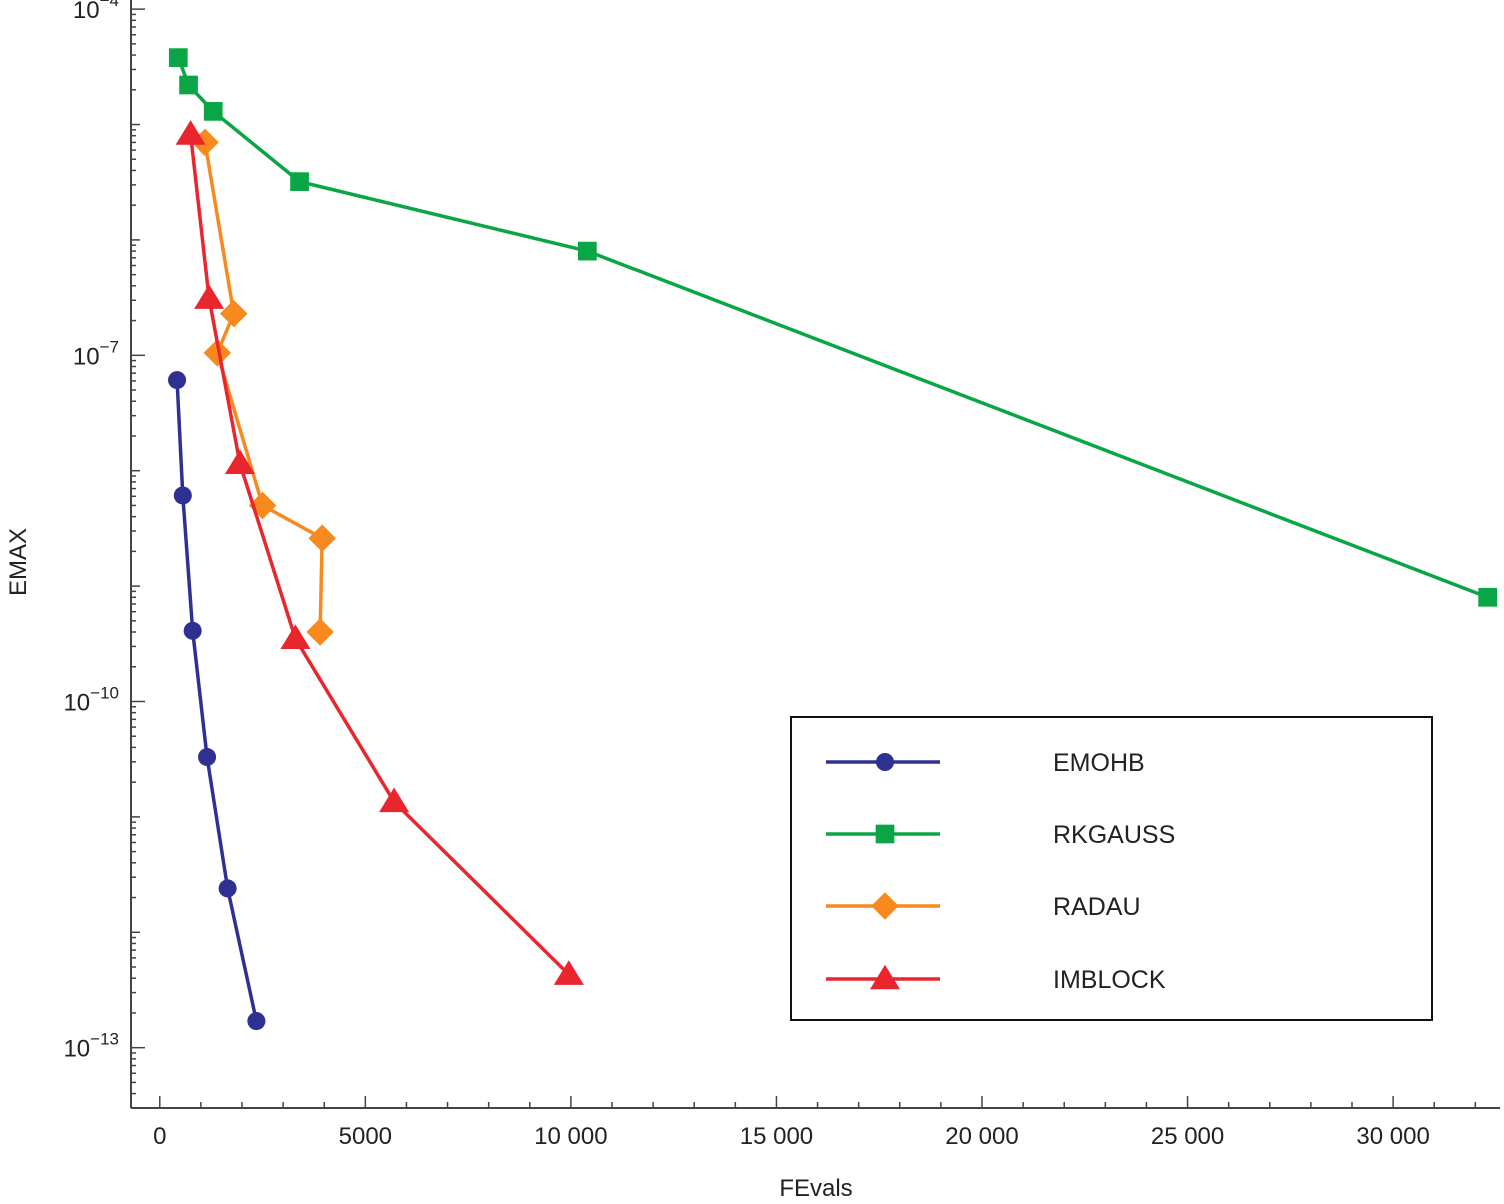 The width and height of the screenshot is (1504, 1204). Describe the element at coordinates (985, 763) in the screenshot. I see `legend-item-emohb: EMOHB` at that location.